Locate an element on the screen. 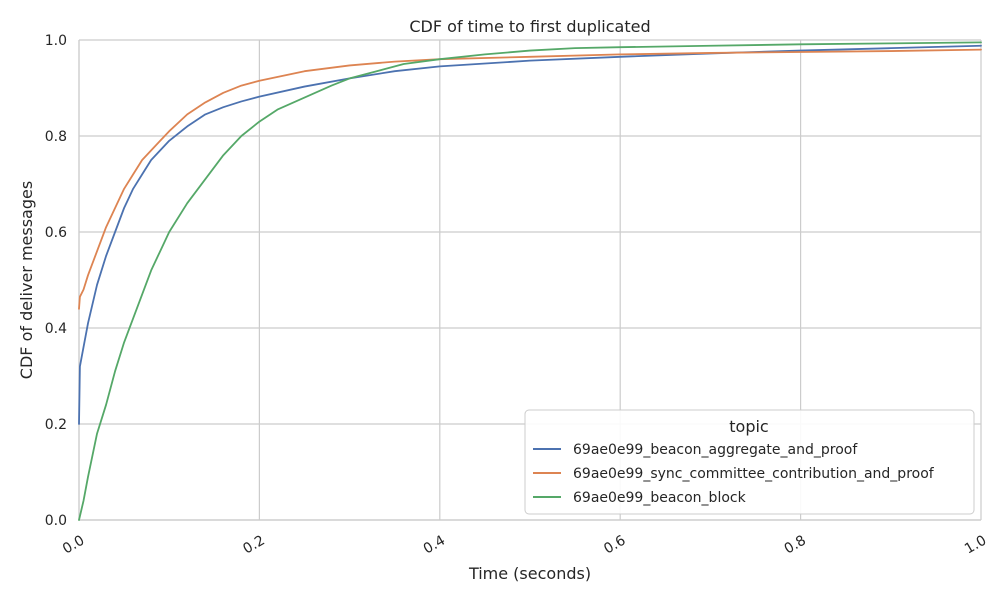 This screenshot has width=1000, height=600. x-tick-label: 0.0 is located at coordinates (73, 545).